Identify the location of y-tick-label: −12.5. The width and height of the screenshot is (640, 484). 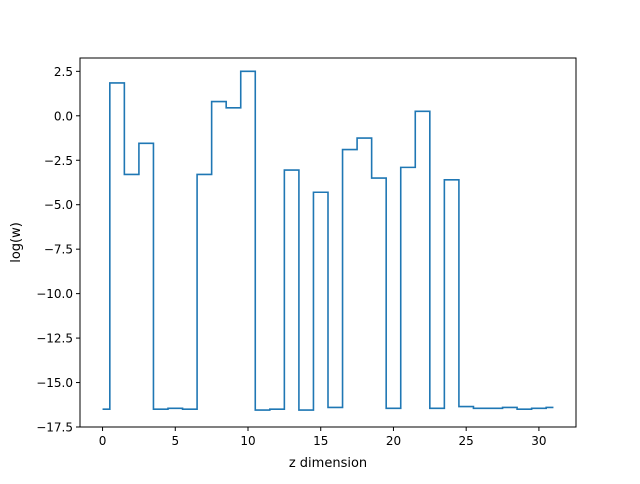
(54, 339).